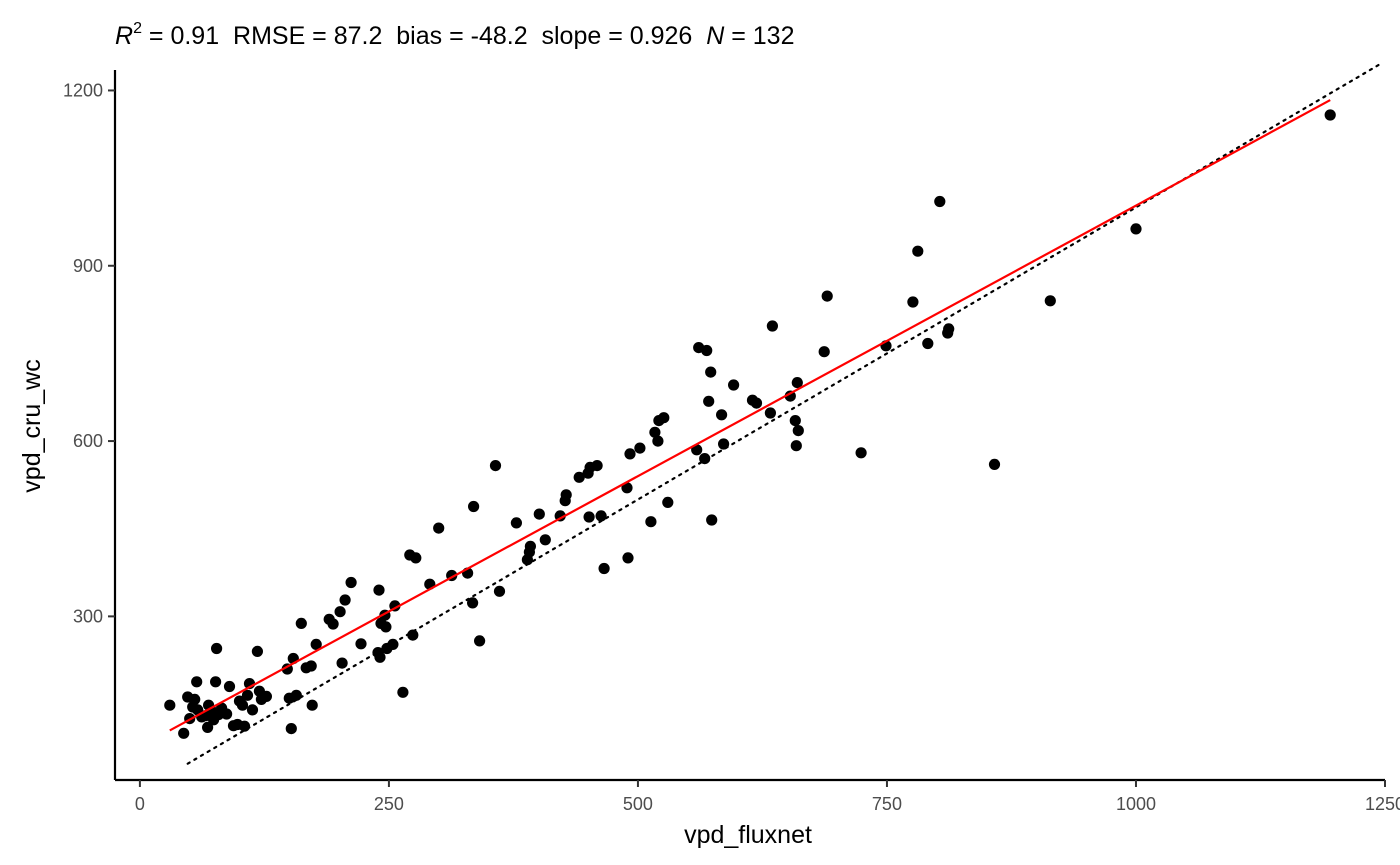 Image resolution: width=1400 pixels, height=865 pixels. What do you see at coordinates (83, 90) in the screenshot?
I see `y-tick-label: 1200` at bounding box center [83, 90].